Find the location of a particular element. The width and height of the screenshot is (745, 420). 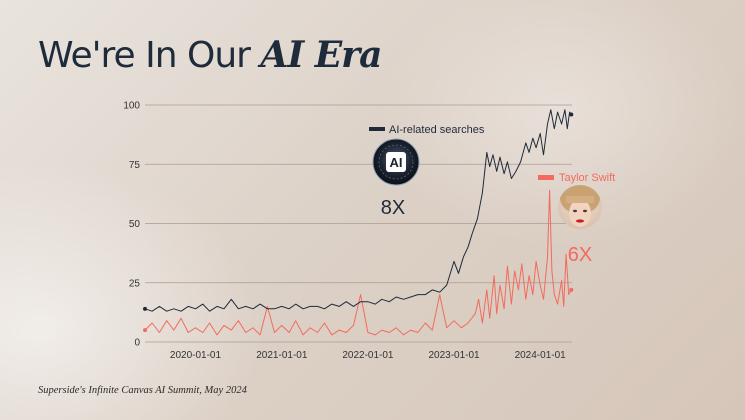

x-tick-label: 2020-01-01 is located at coordinates (196, 355).